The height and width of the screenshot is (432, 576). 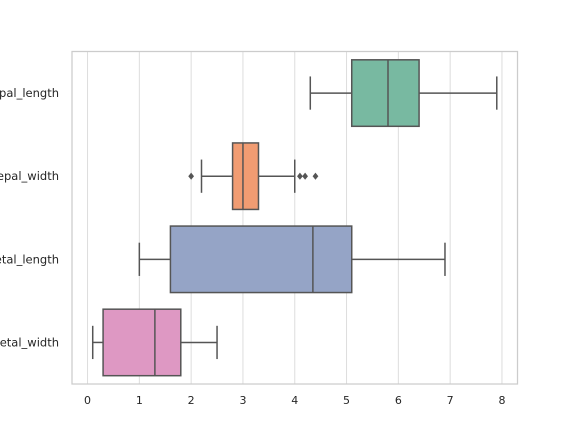 I want to click on y-category-label: petal_length, so click(x=29, y=259).